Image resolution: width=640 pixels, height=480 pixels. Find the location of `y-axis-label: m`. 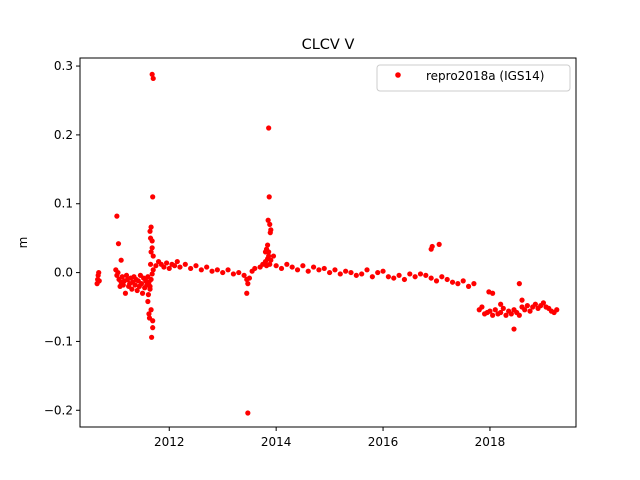

y-axis-label: m is located at coordinates (23, 243).